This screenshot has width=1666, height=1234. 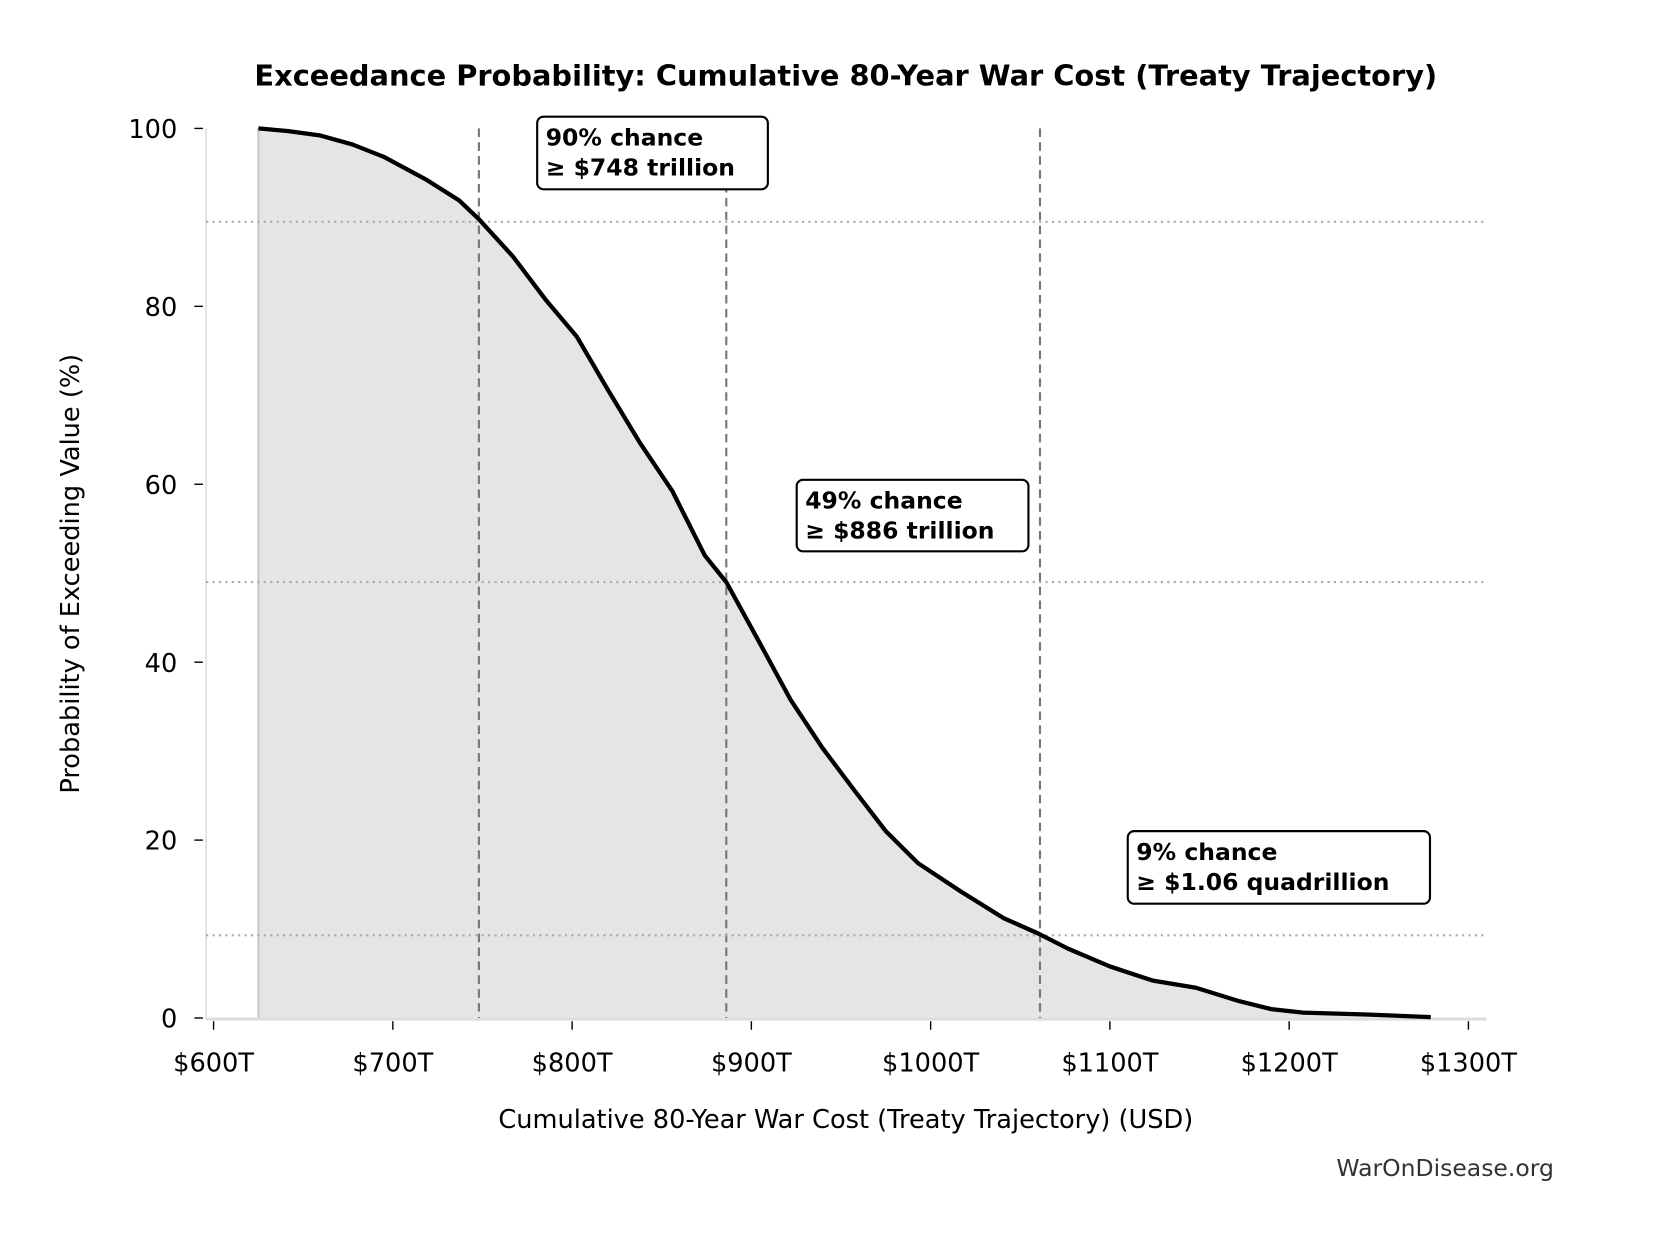 What do you see at coordinates (161, 308) in the screenshot?
I see `y-tick-label: 80` at bounding box center [161, 308].